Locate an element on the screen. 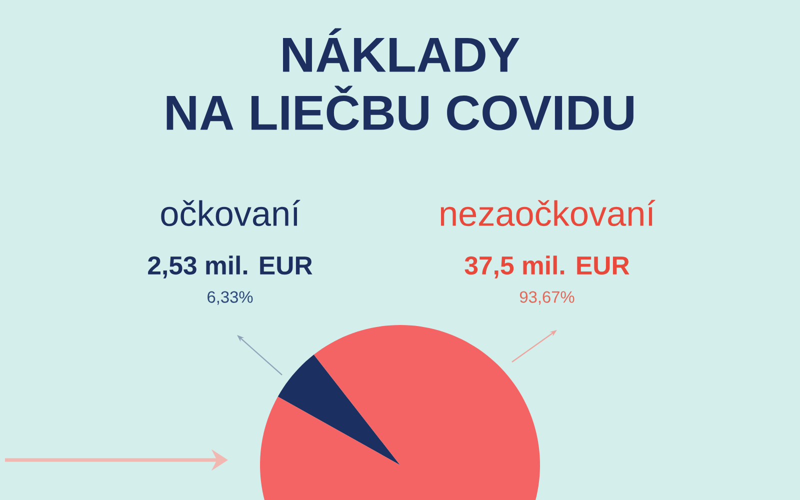  text: 93,67% is located at coordinates (547, 298).